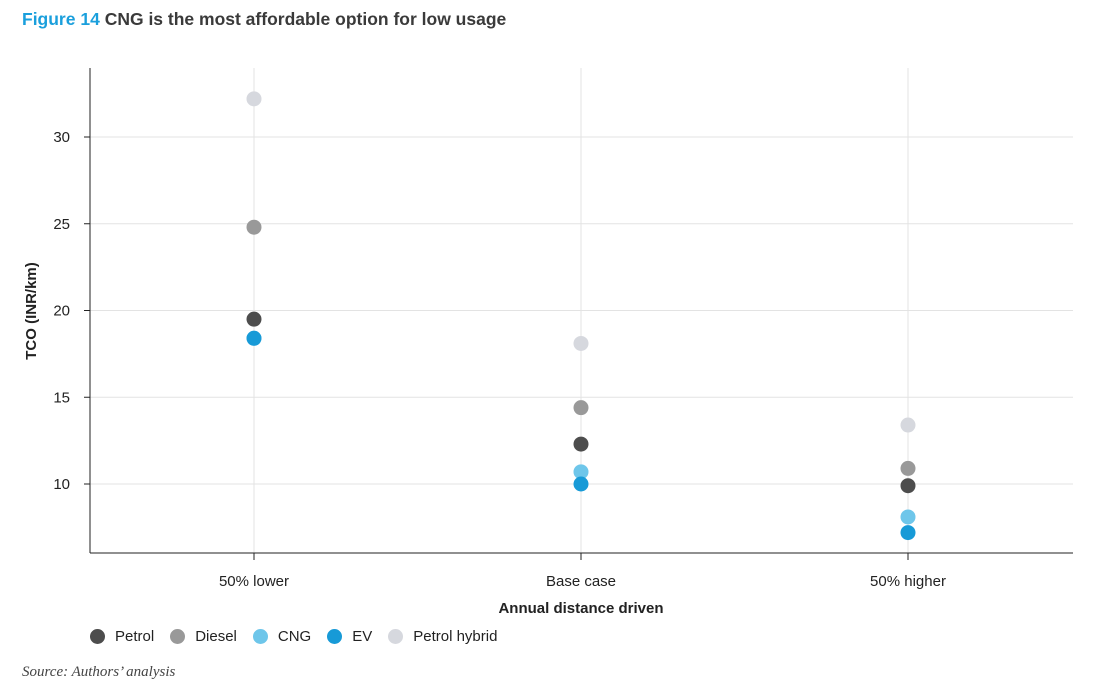 This screenshot has width=1094, height=685. Describe the element at coordinates (362, 636) in the screenshot. I see `legend-label: EV` at that location.